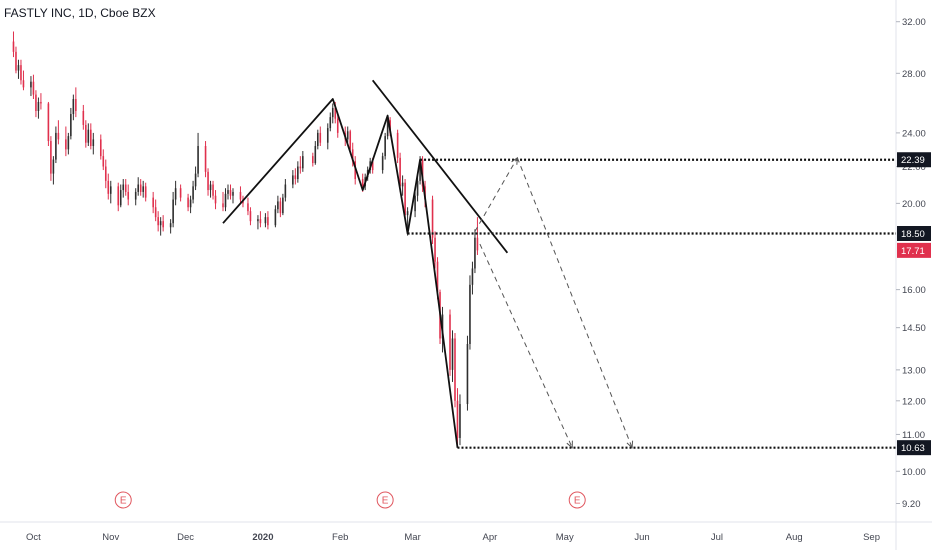  I want to click on time-tick-label: Oct, so click(33, 537).